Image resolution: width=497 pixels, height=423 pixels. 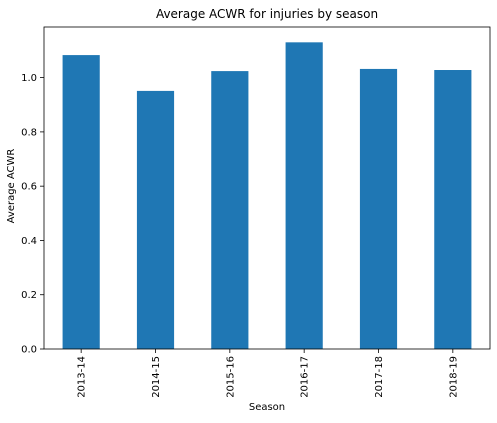 What do you see at coordinates (29, 241) in the screenshot?
I see `y-tick-label: 0.4` at bounding box center [29, 241].